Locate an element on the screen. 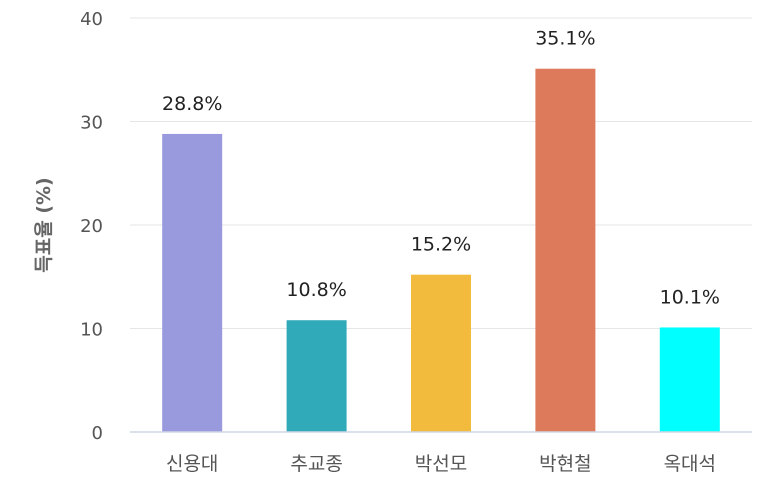 This screenshot has height=502, width=773. y-axis-title: 득표율 (%) is located at coordinates (44, 224).